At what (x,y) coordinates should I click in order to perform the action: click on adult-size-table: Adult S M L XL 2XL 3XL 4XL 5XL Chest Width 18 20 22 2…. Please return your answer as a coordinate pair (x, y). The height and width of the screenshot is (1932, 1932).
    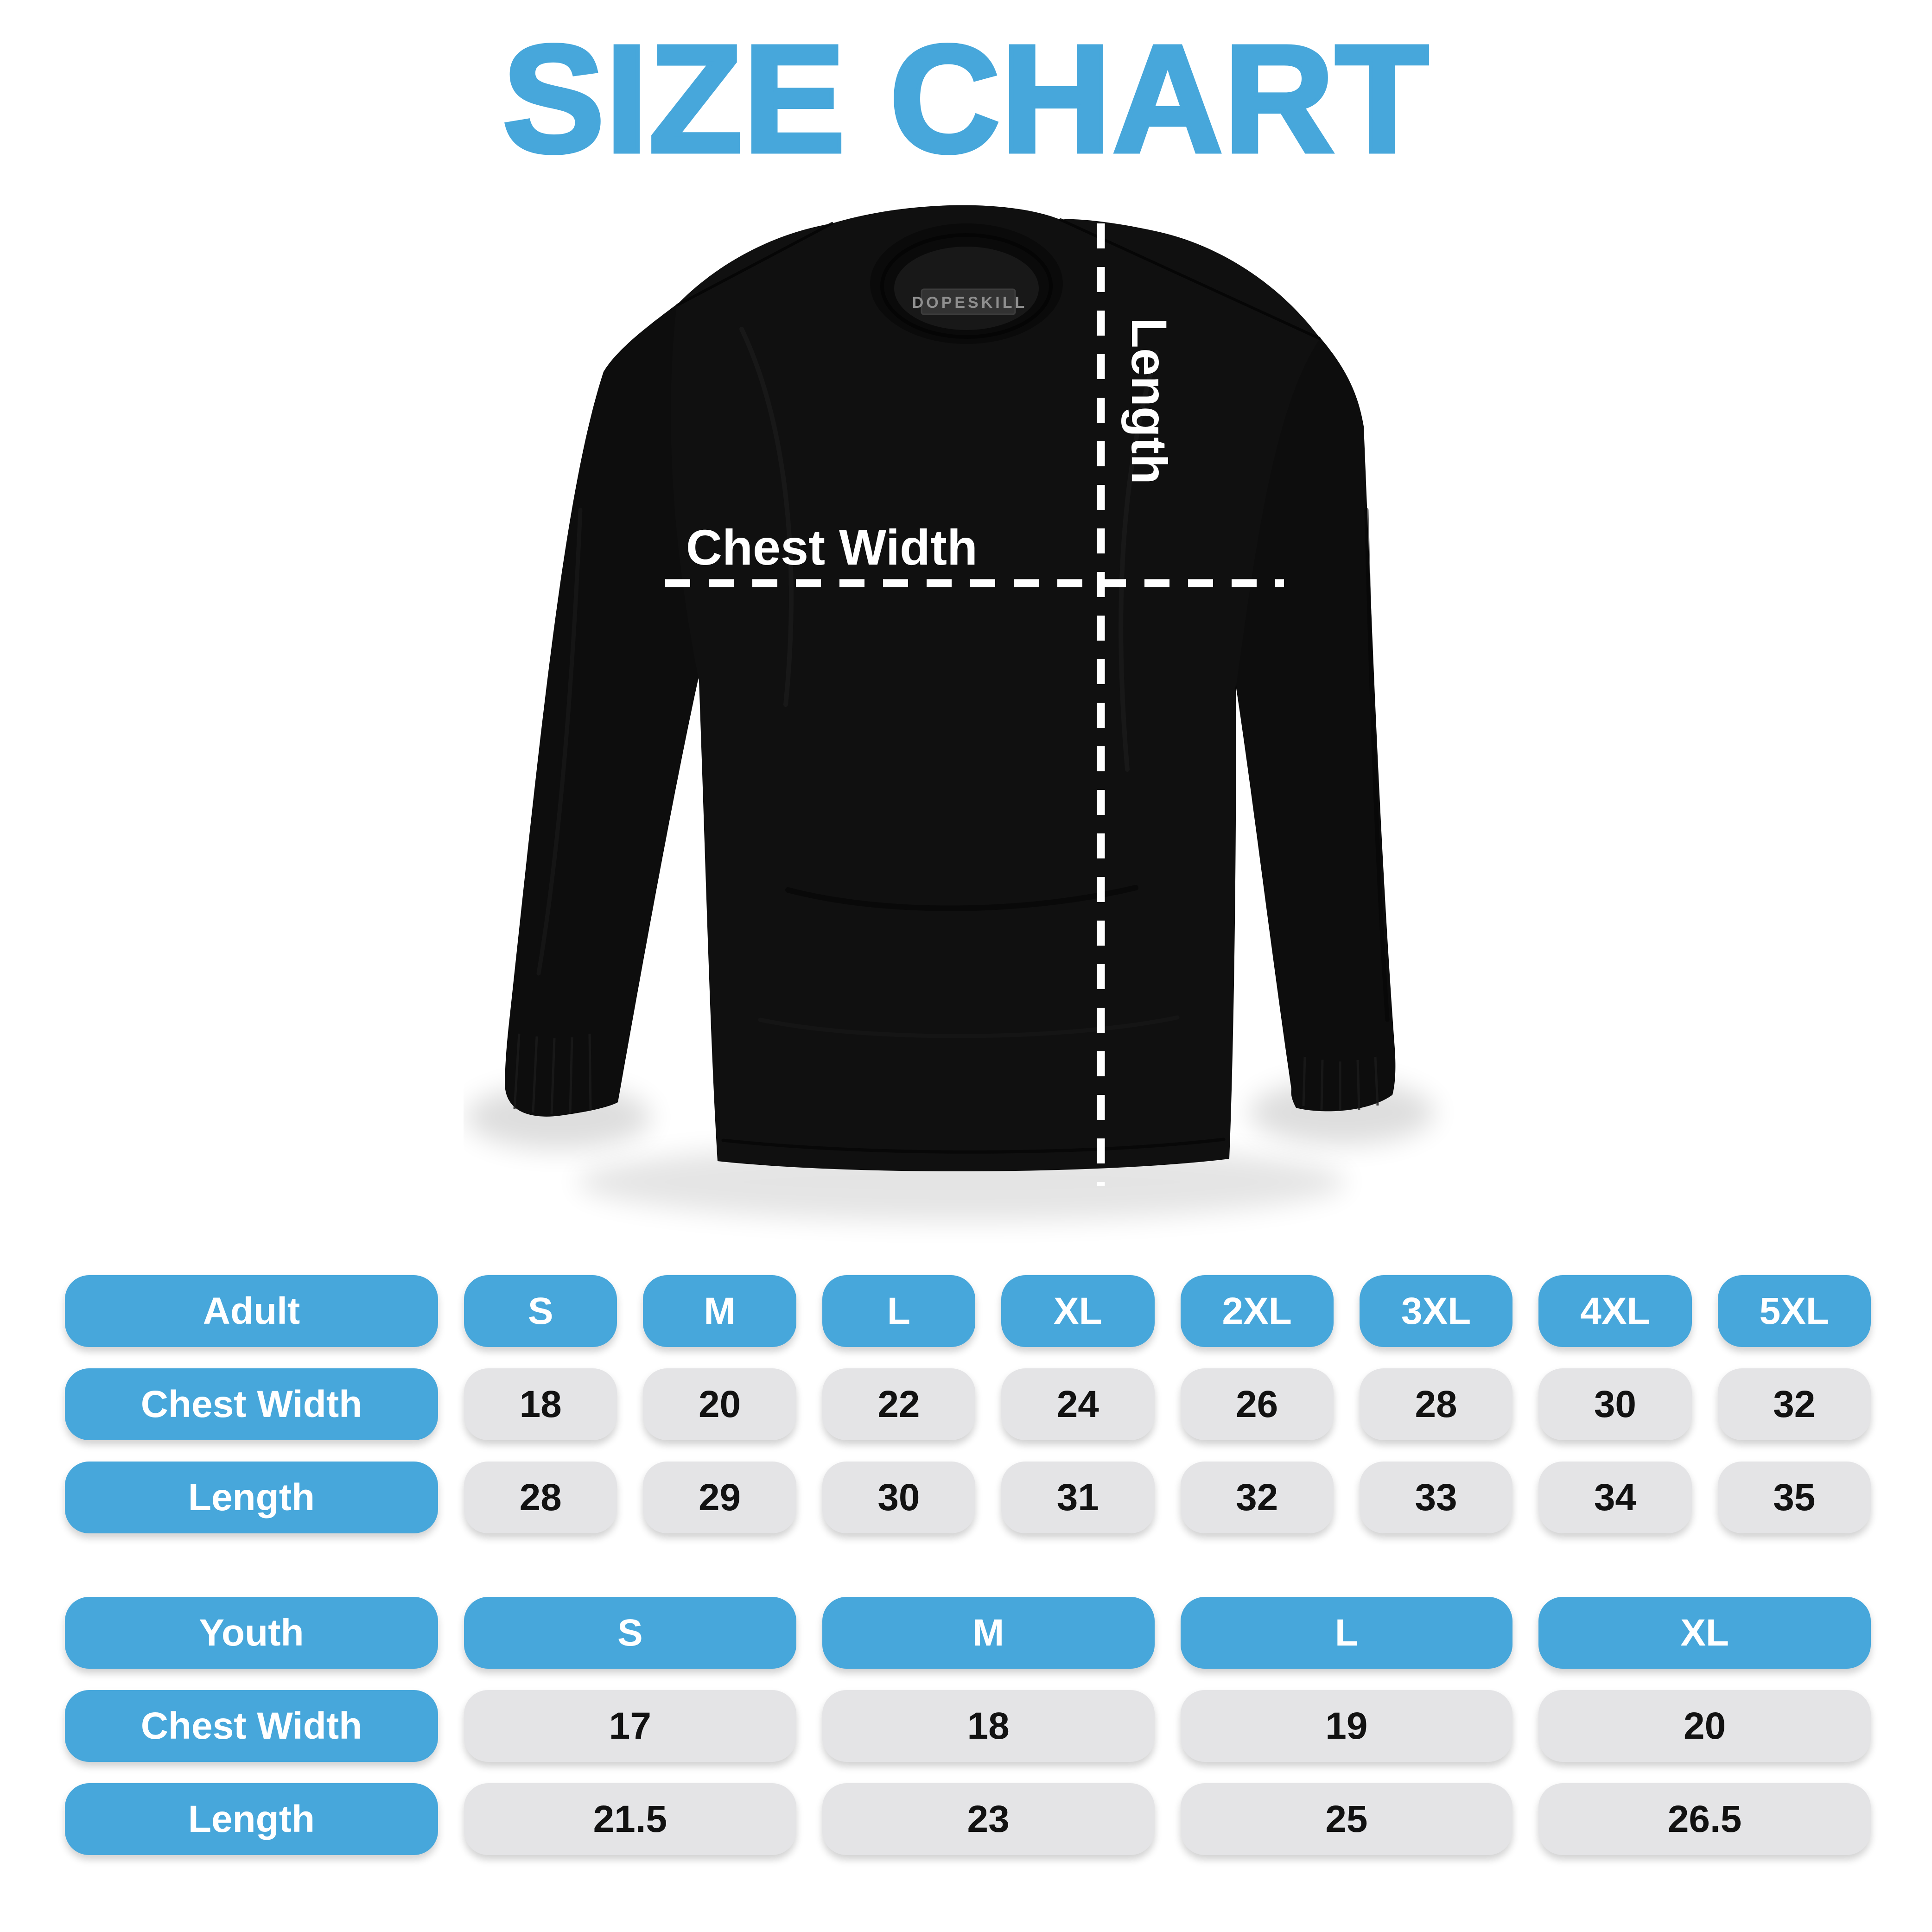
    Looking at the image, I should click on (968, 1404).